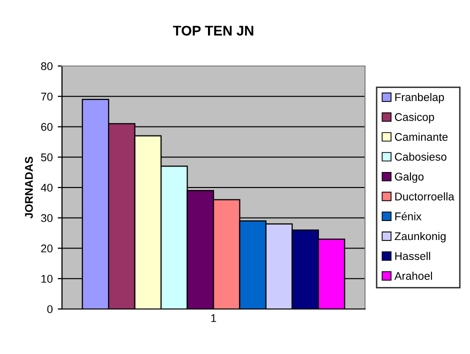 The height and width of the screenshot is (354, 470). Describe the element at coordinates (420, 237) in the screenshot. I see `legend-label: Zaunkonig` at that location.